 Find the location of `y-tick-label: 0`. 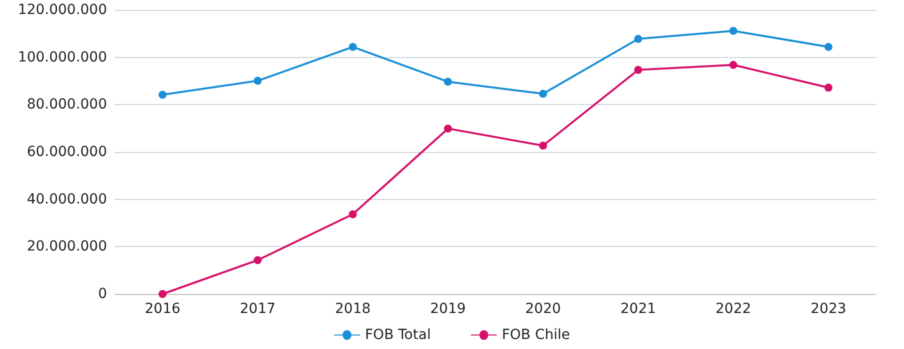

y-tick-label: 0 is located at coordinates (102, 294).